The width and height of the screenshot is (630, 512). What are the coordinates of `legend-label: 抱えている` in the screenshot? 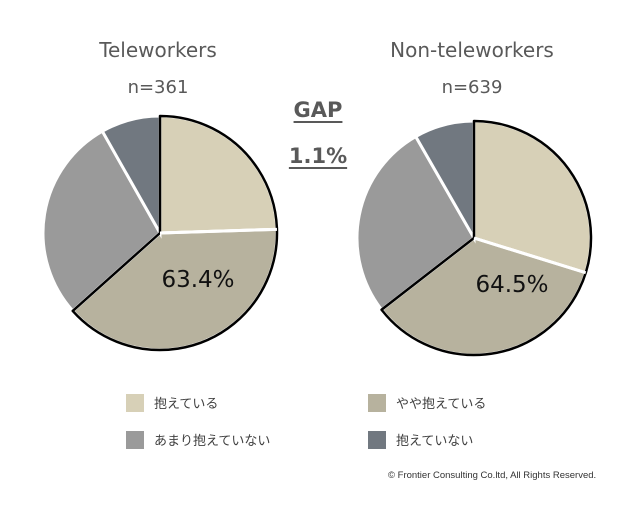 It's located at (186, 404).